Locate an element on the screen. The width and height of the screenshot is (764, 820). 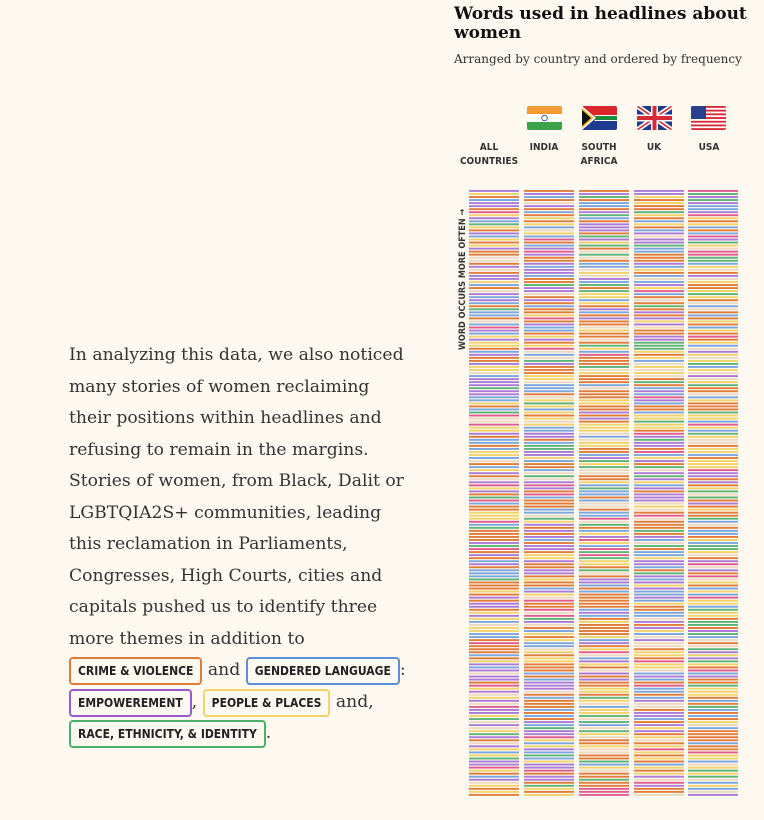
theme-tag-empowerement: EMPOWEREMENT is located at coordinates (130, 702).